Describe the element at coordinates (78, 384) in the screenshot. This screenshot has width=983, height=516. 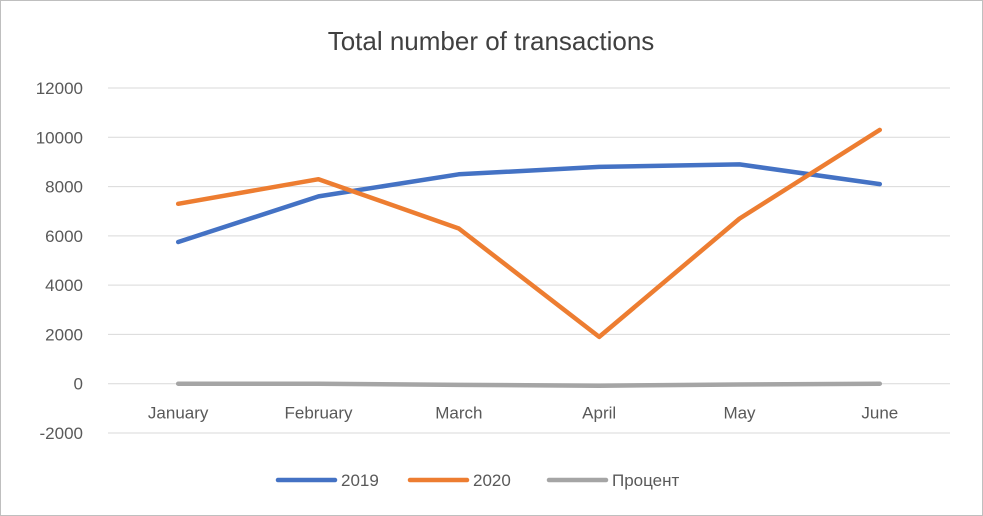
I see `y-tick-label: 0` at that location.